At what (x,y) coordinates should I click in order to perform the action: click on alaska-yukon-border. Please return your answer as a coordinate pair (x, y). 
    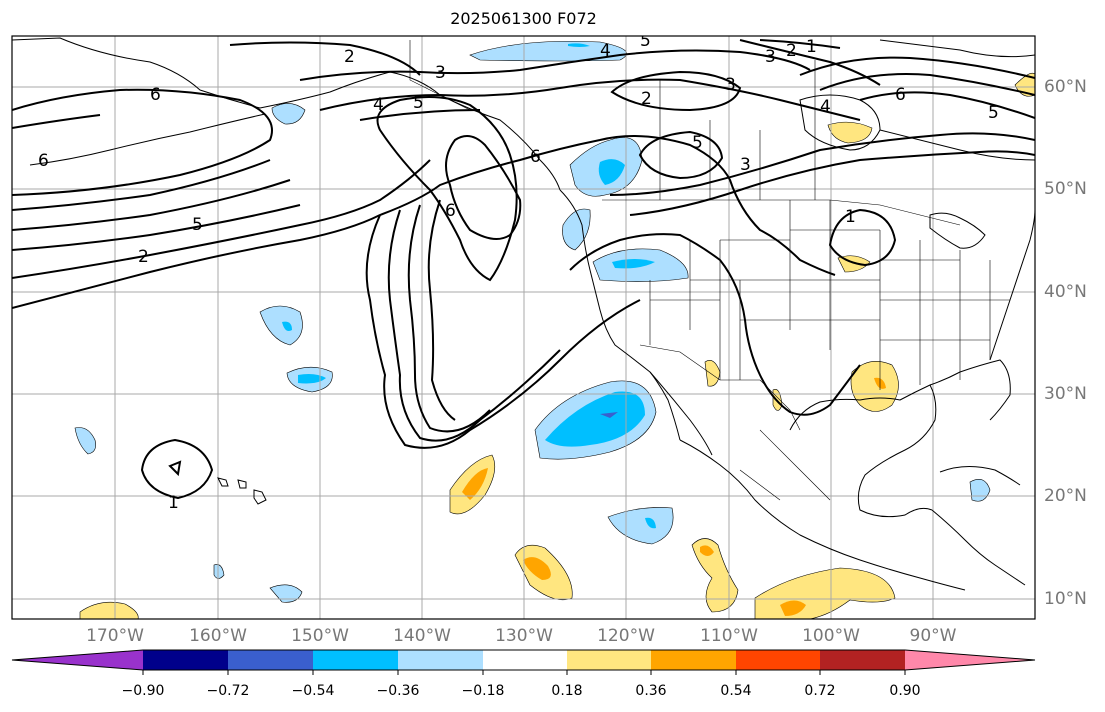
    Looking at the image, I should click on (440, 75).